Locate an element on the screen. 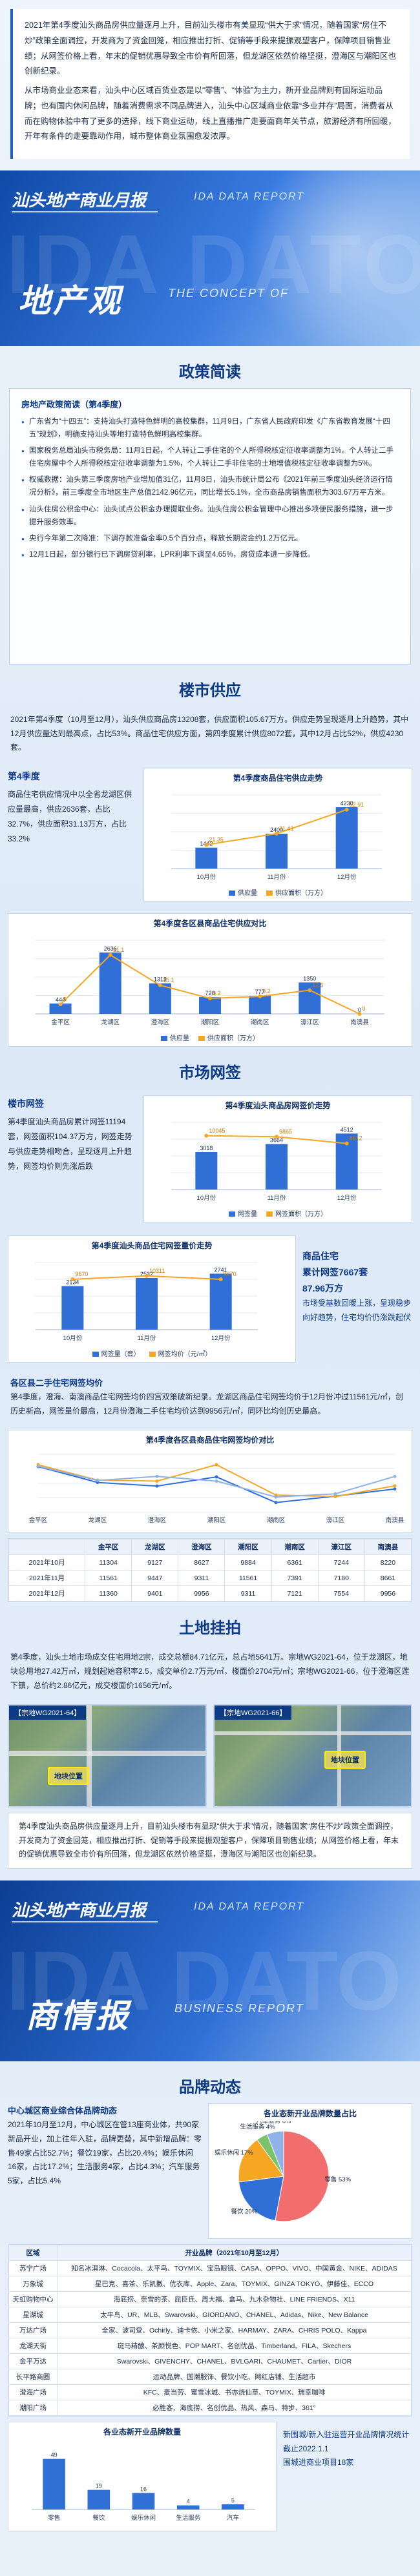 Image resolution: width=420 pixels, height=2576 pixels. banner-report-title: 汕头地产商业月报 is located at coordinates (85, 199).